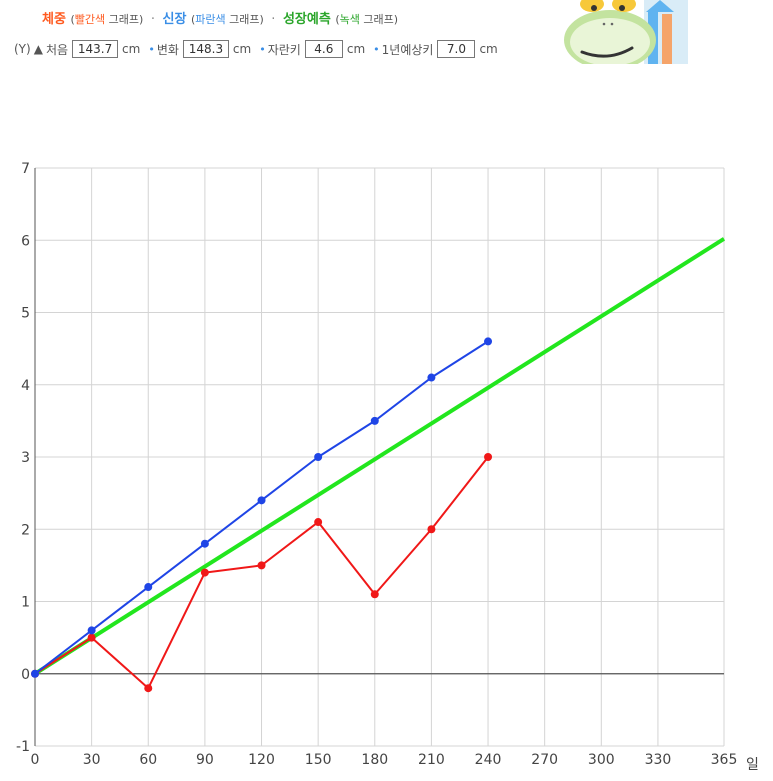  Describe the element at coordinates (374, 760) in the screenshot. I see `x-tick-label: 180` at that location.